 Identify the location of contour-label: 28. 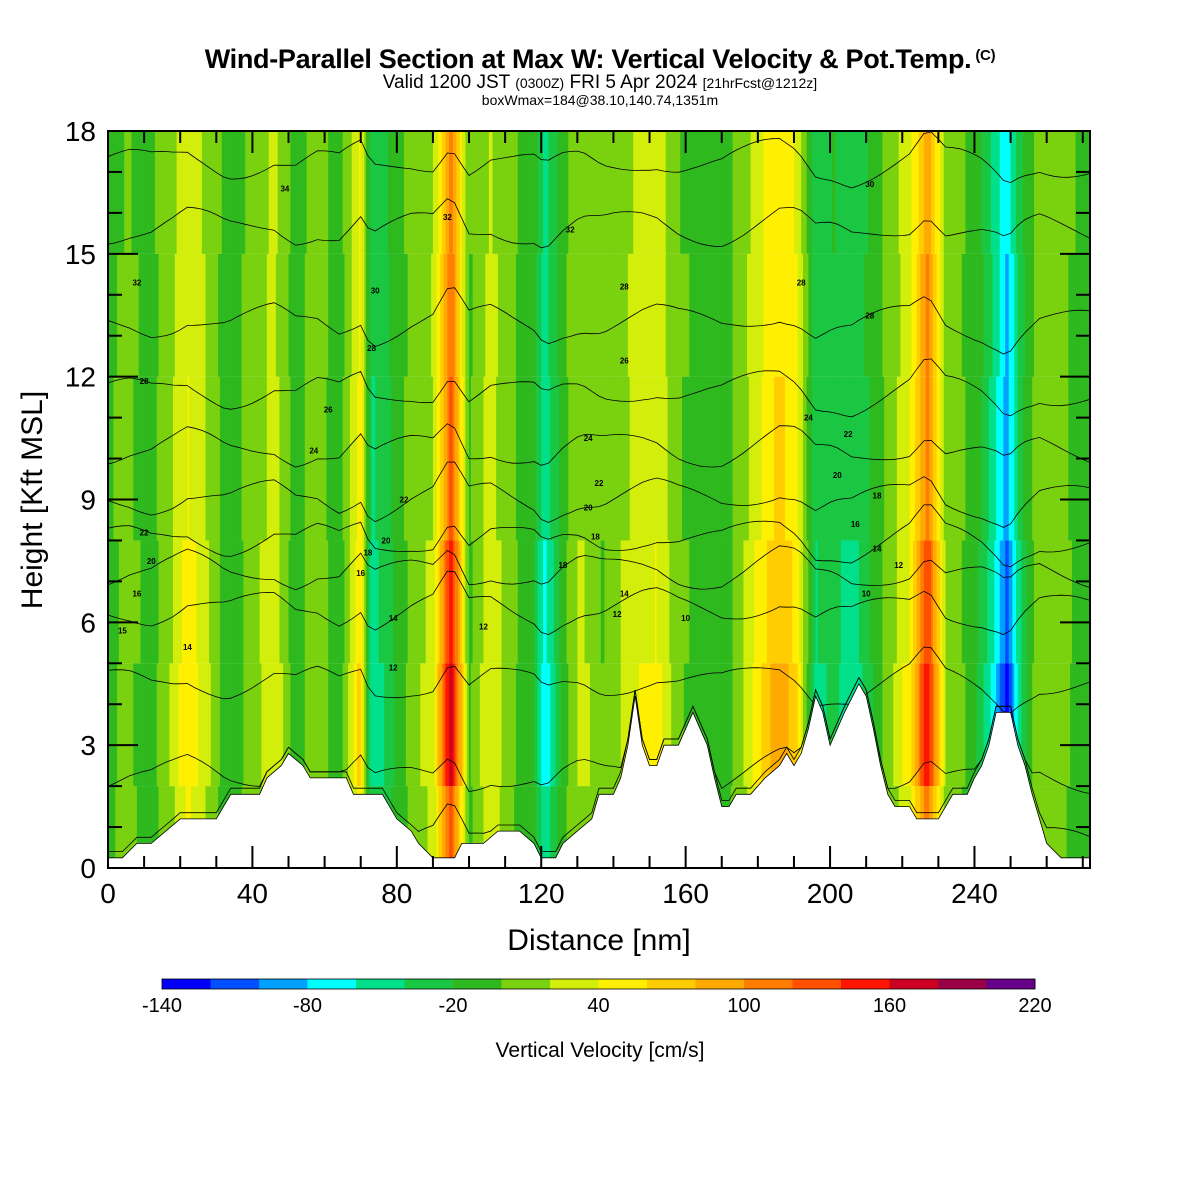
(371, 348).